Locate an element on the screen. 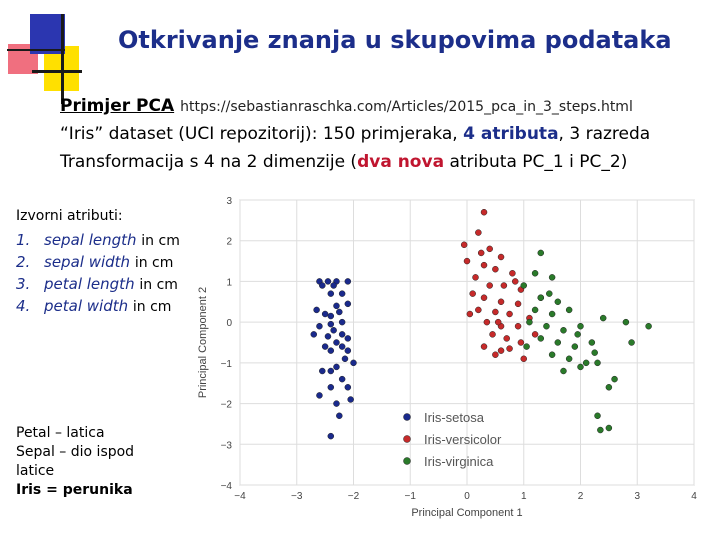  x-tick-label: 2 is located at coordinates (581, 496).